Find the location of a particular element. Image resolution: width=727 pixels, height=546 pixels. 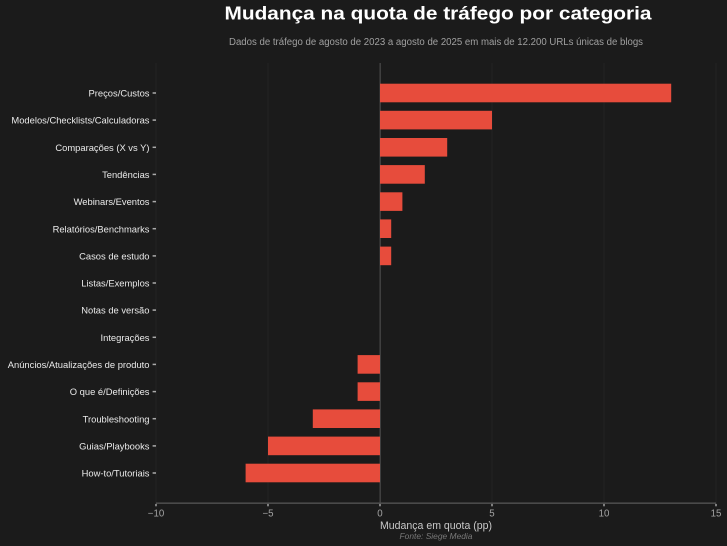

svg-text: 10 is located at coordinates (604, 514).